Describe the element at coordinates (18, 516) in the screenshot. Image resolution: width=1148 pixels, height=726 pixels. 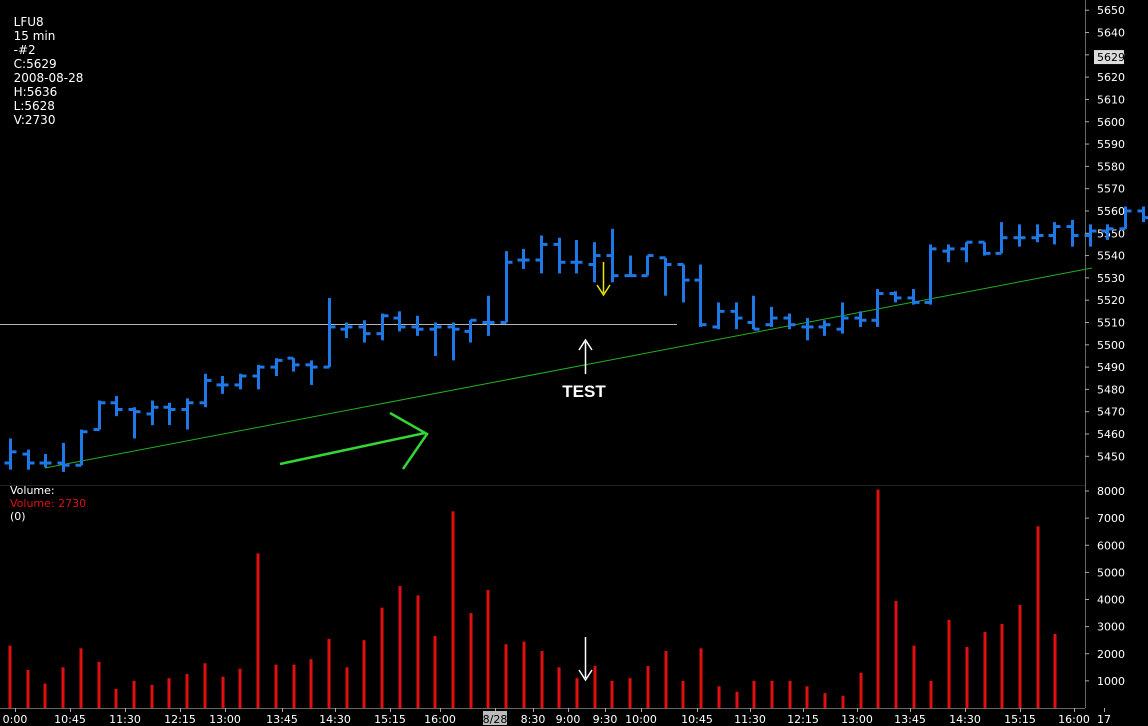
I see `volume-extra-label: (0)` at that location.